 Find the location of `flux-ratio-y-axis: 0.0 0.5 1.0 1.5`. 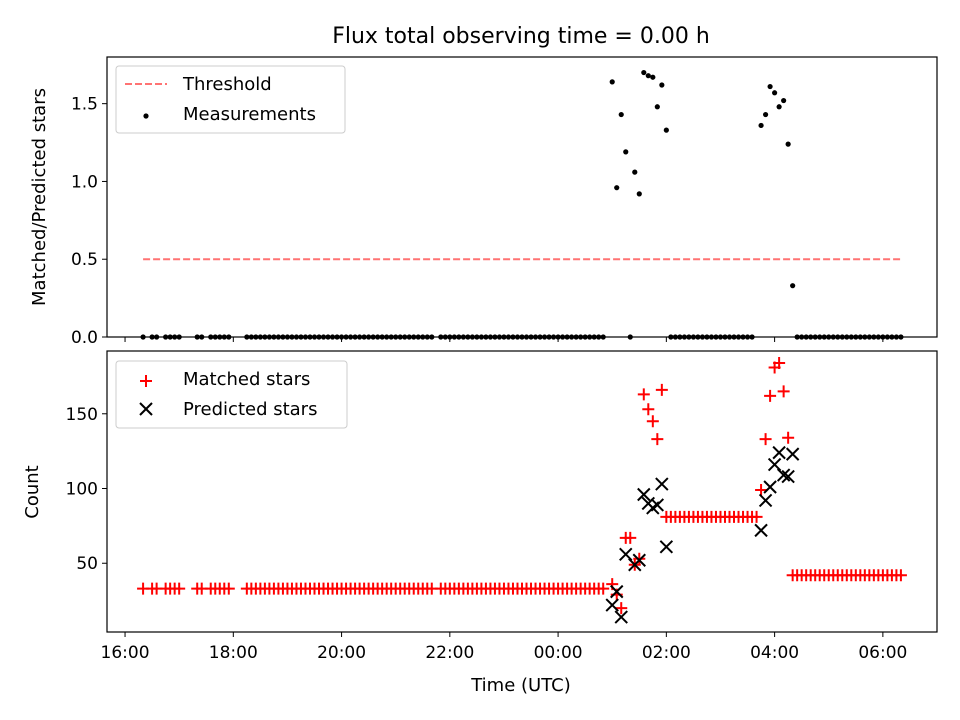

flux-ratio-y-axis: 0.0 0.5 1.0 1.5 is located at coordinates (89, 221).